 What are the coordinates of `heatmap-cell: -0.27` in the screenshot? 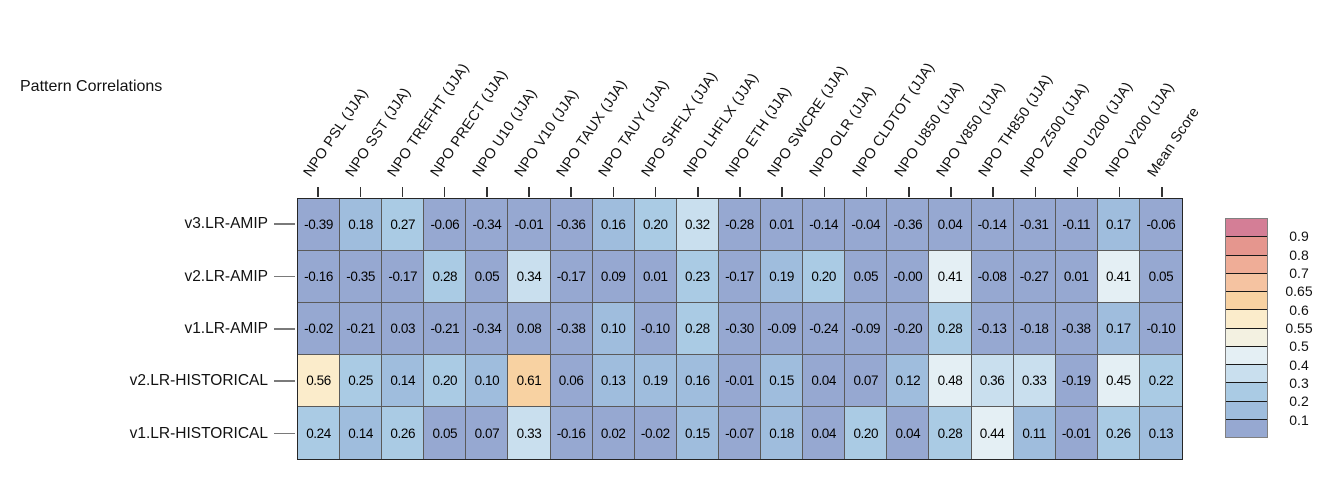 It's located at (1034, 277).